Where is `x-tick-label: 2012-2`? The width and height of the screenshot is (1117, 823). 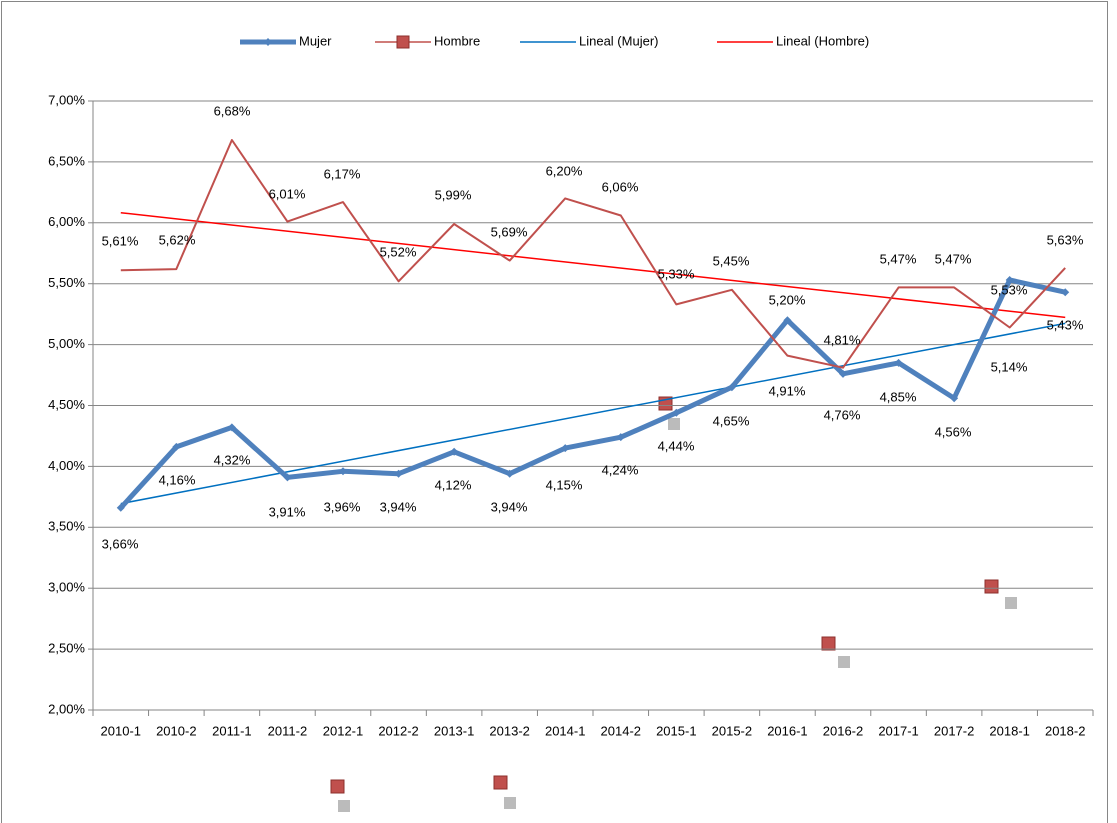
x-tick-label: 2012-2 is located at coordinates (398, 730).